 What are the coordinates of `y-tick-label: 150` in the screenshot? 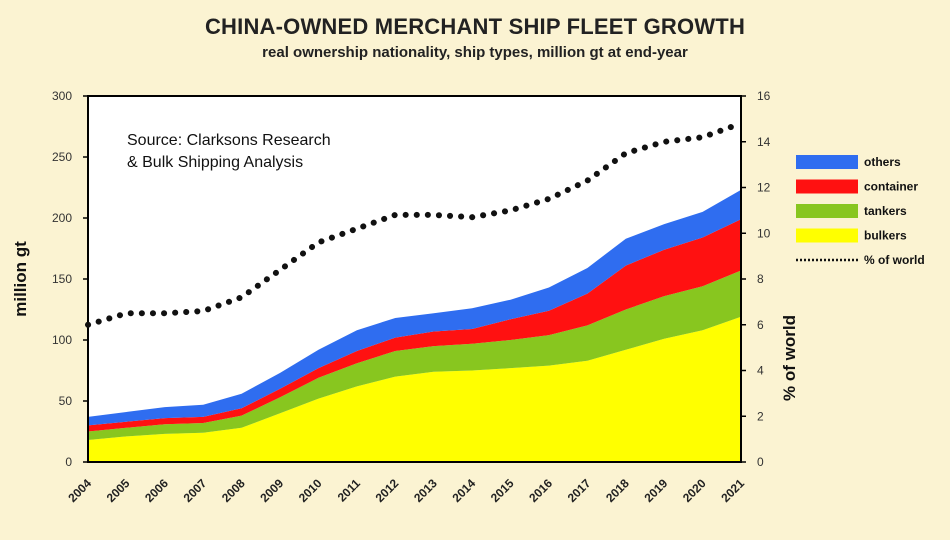 It's located at (62, 279).